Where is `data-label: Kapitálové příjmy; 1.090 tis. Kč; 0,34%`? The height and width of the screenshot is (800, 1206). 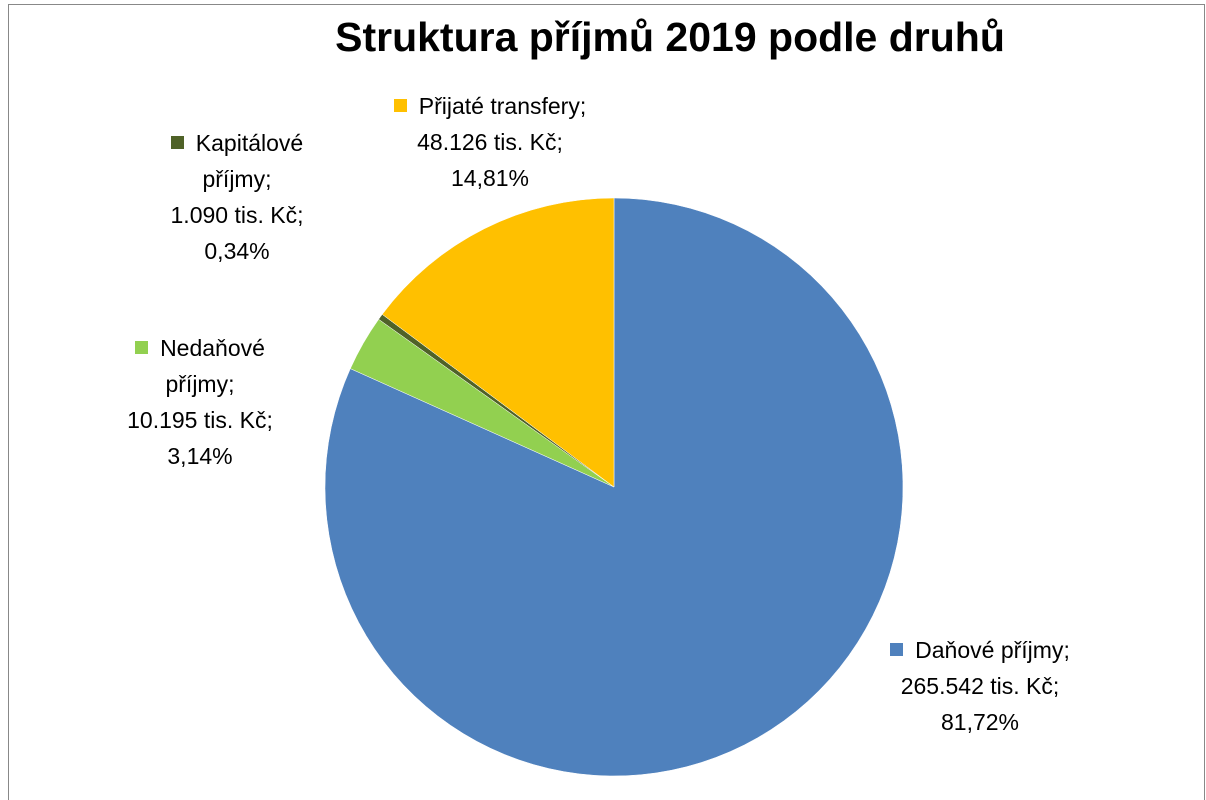
data-label: Kapitálové příjmy; 1.090 tis. Kč; 0,34% is located at coordinates (237, 197).